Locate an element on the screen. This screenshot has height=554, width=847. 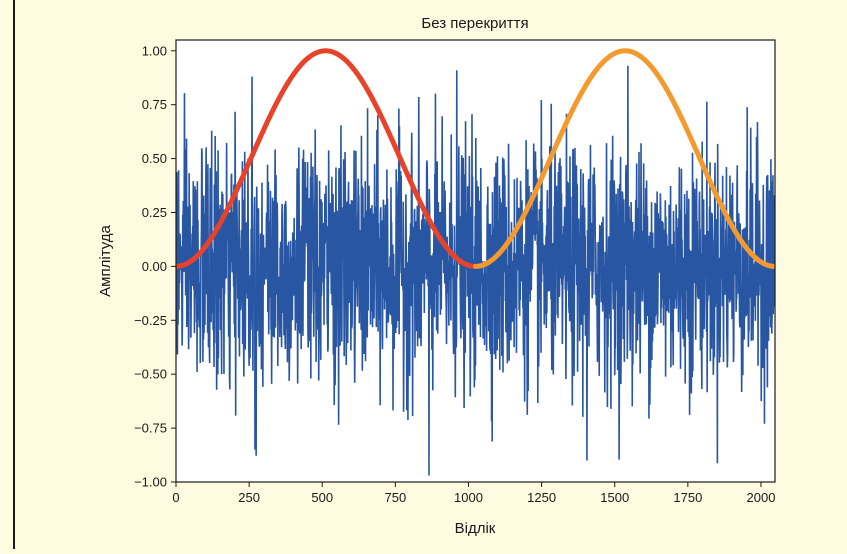
x-tick-label: 1000 is located at coordinates (468, 497).